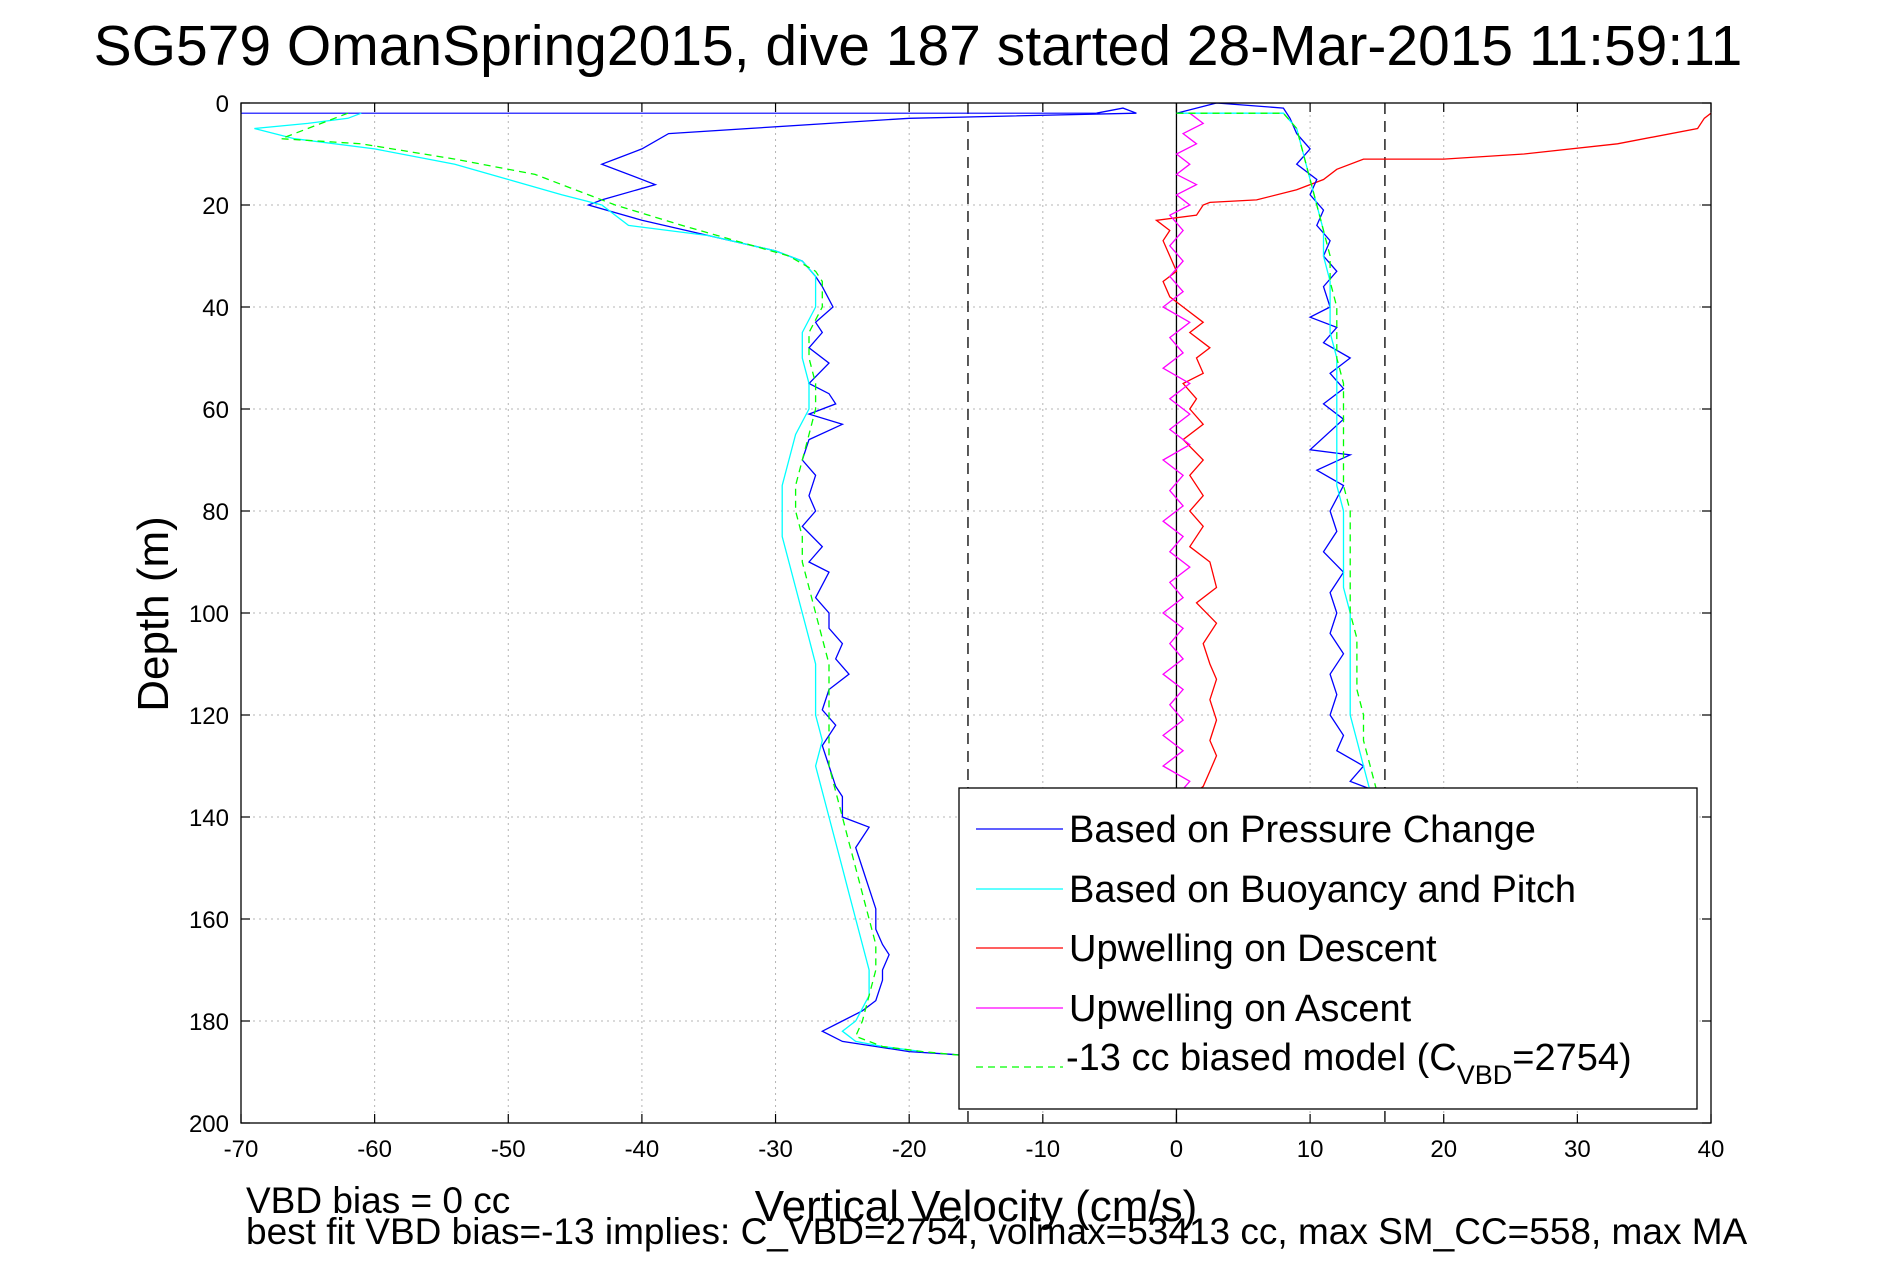 The image size is (1891, 1262). What do you see at coordinates (222, 104) in the screenshot?
I see `y-tick-label: 0` at bounding box center [222, 104].